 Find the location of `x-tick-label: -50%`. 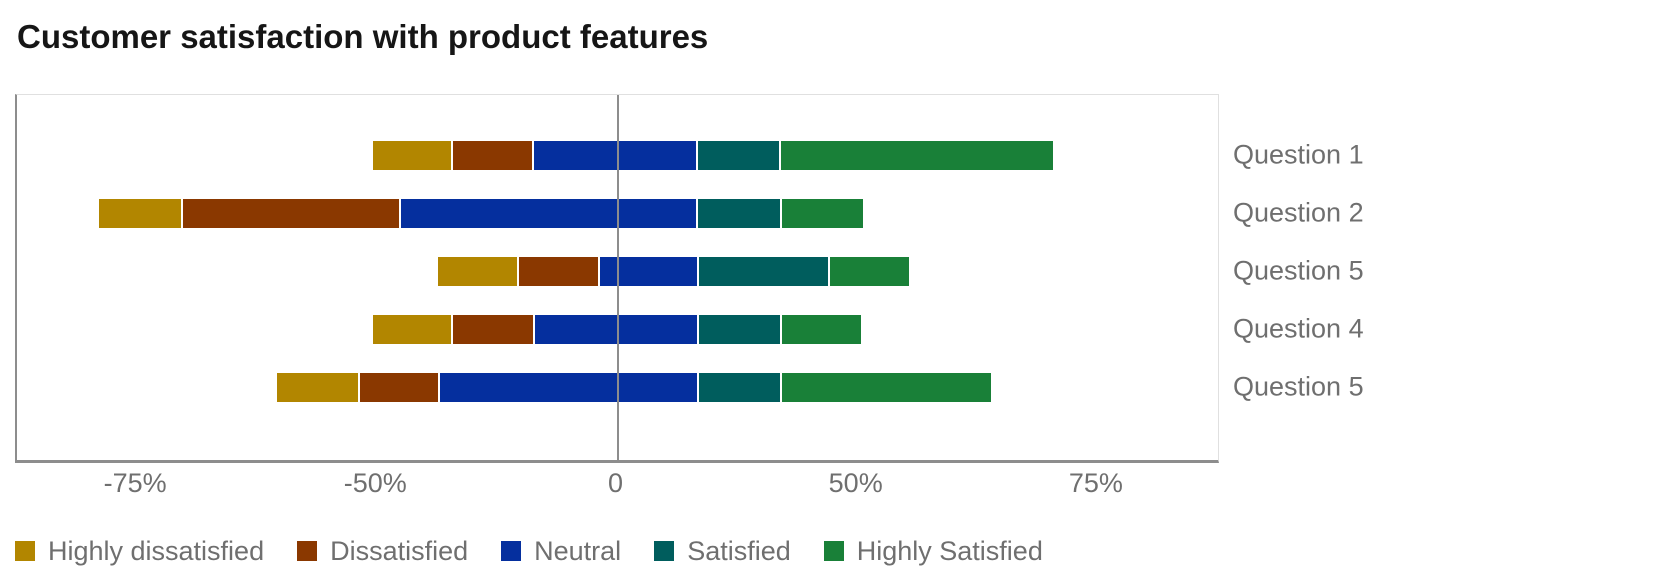

x-tick-label: -50% is located at coordinates (375, 483).